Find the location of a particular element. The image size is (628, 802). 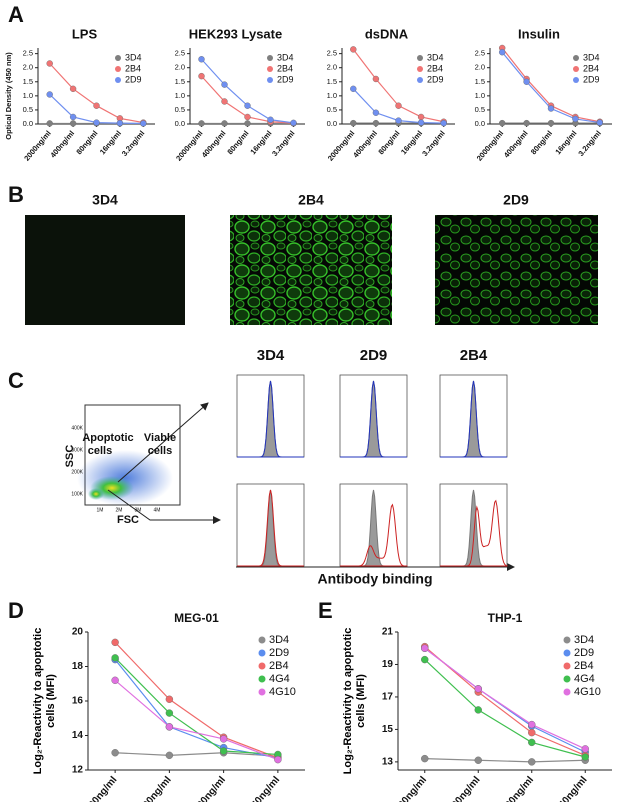

y-tick-label: 19 is located at coordinates (388, 664).